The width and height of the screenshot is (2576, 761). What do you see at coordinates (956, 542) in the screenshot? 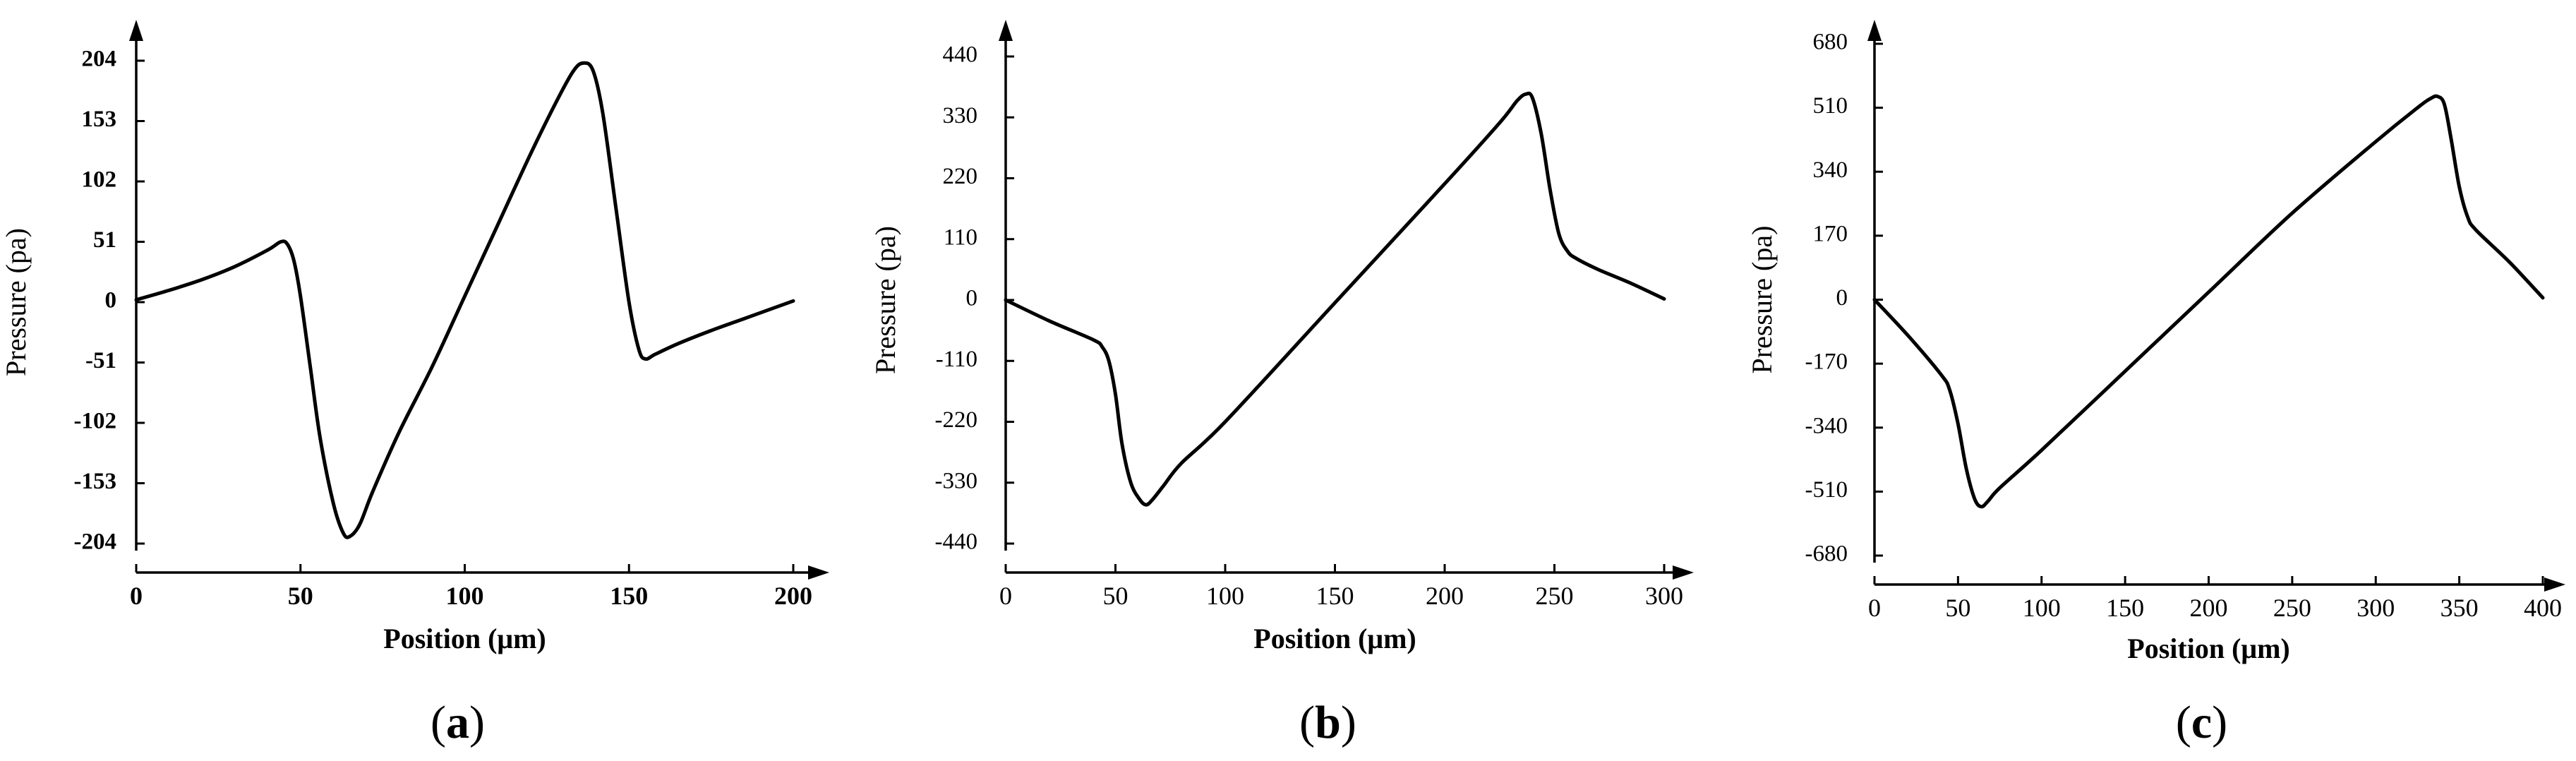
I see `y-tick-label: -440` at bounding box center [956, 542].